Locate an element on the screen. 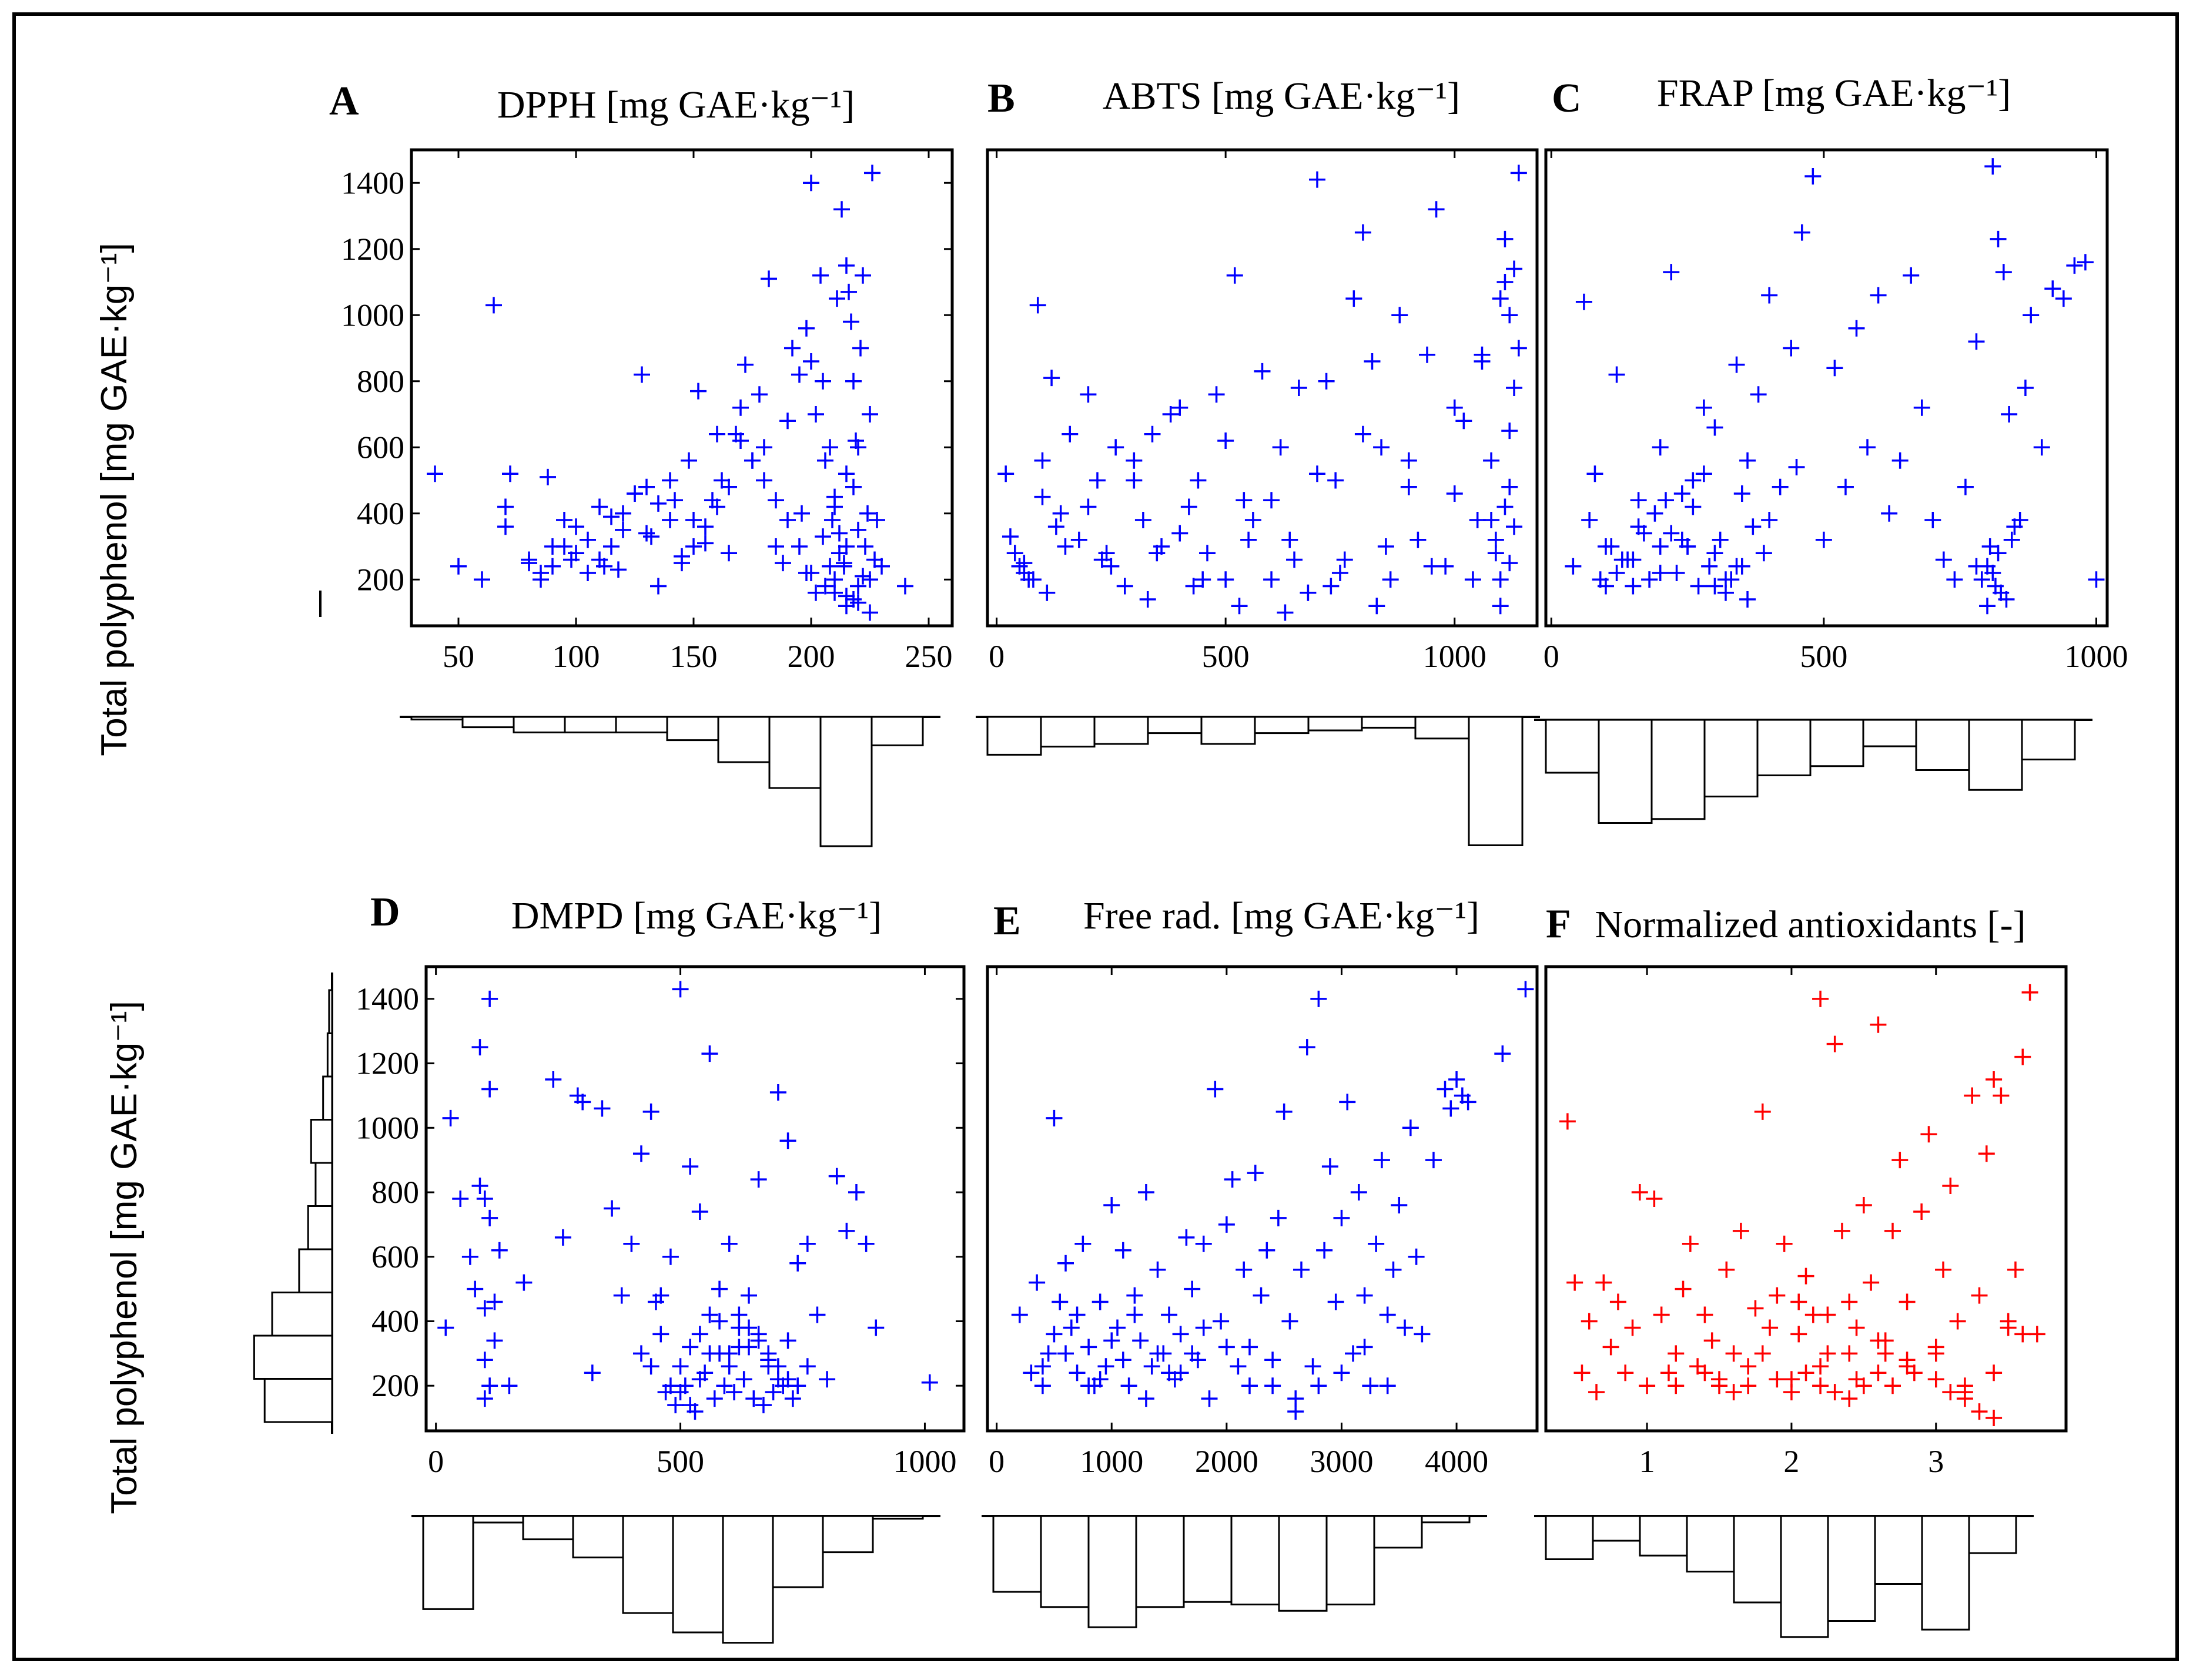 This screenshot has height=1680, width=2193. x-tick-label: 3 is located at coordinates (1936, 1461).